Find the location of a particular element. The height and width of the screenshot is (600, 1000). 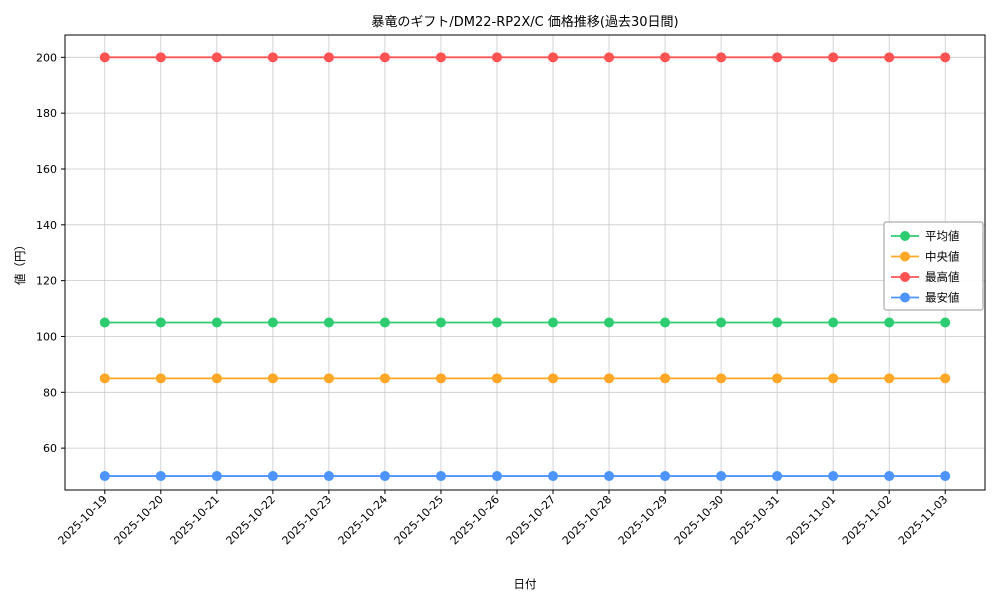

x-tick-label: 2025-10-21 is located at coordinates (195, 520).